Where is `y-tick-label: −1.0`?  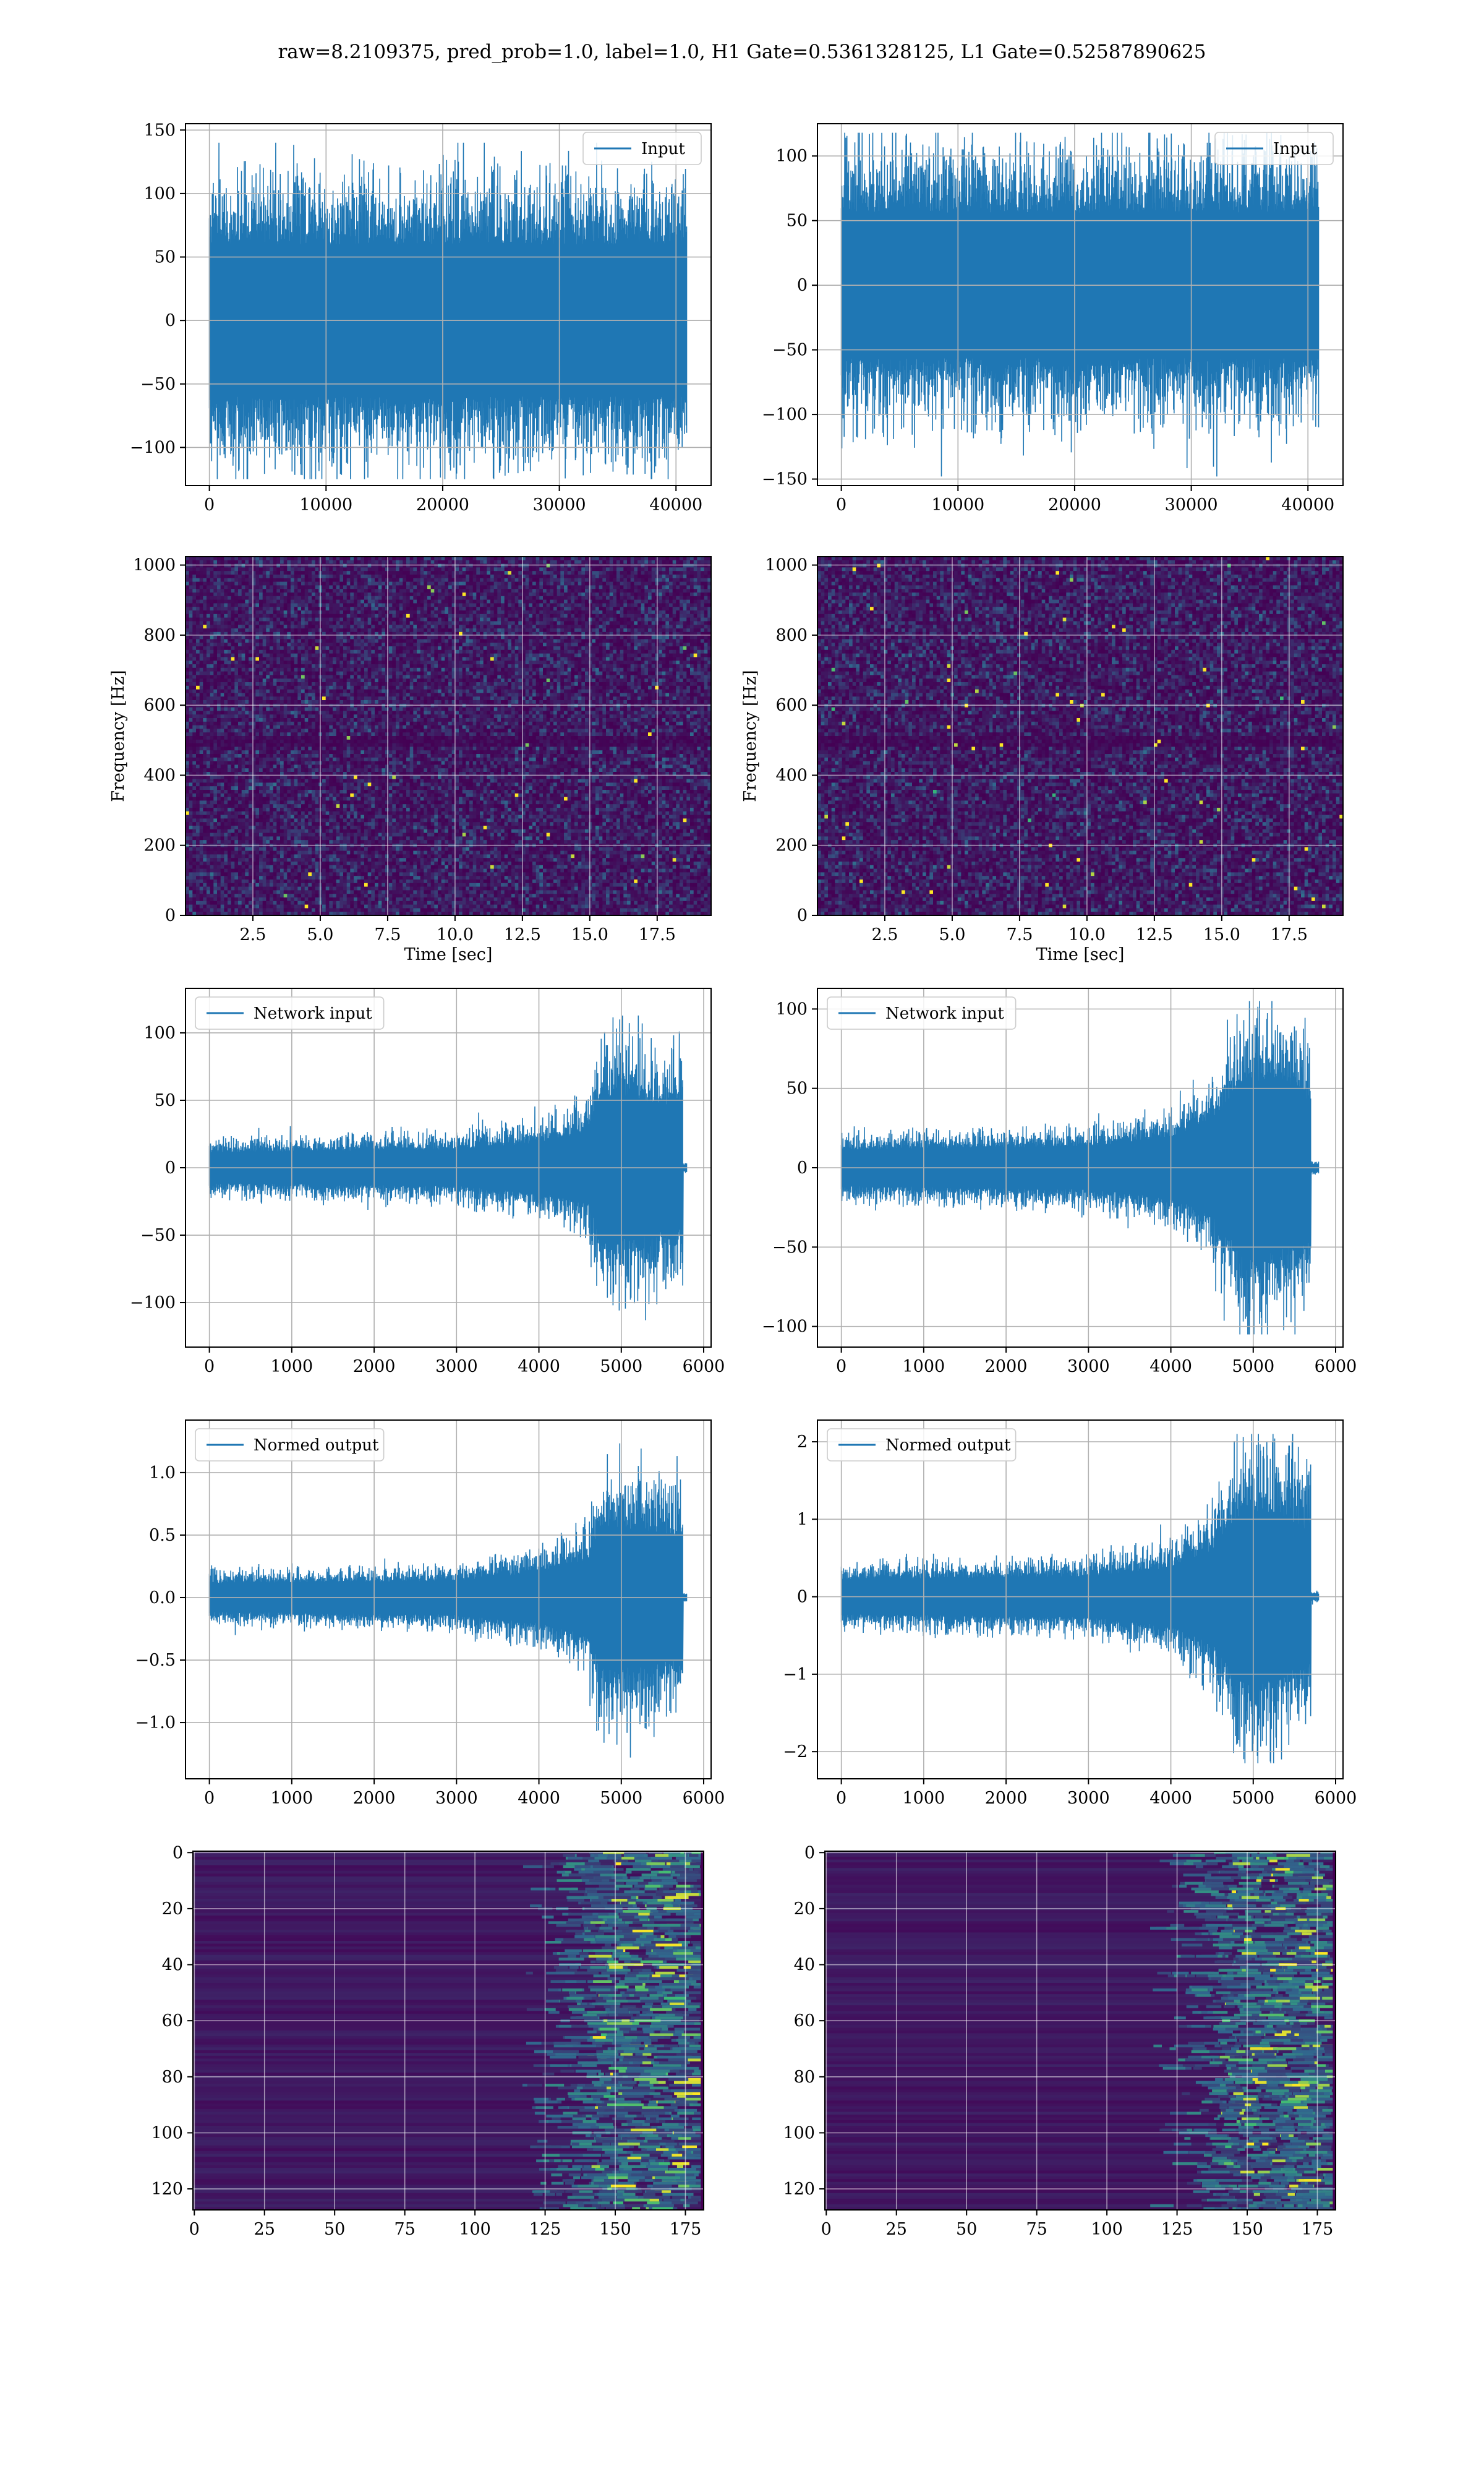
y-tick-label: −1.0 is located at coordinates (155, 1723).